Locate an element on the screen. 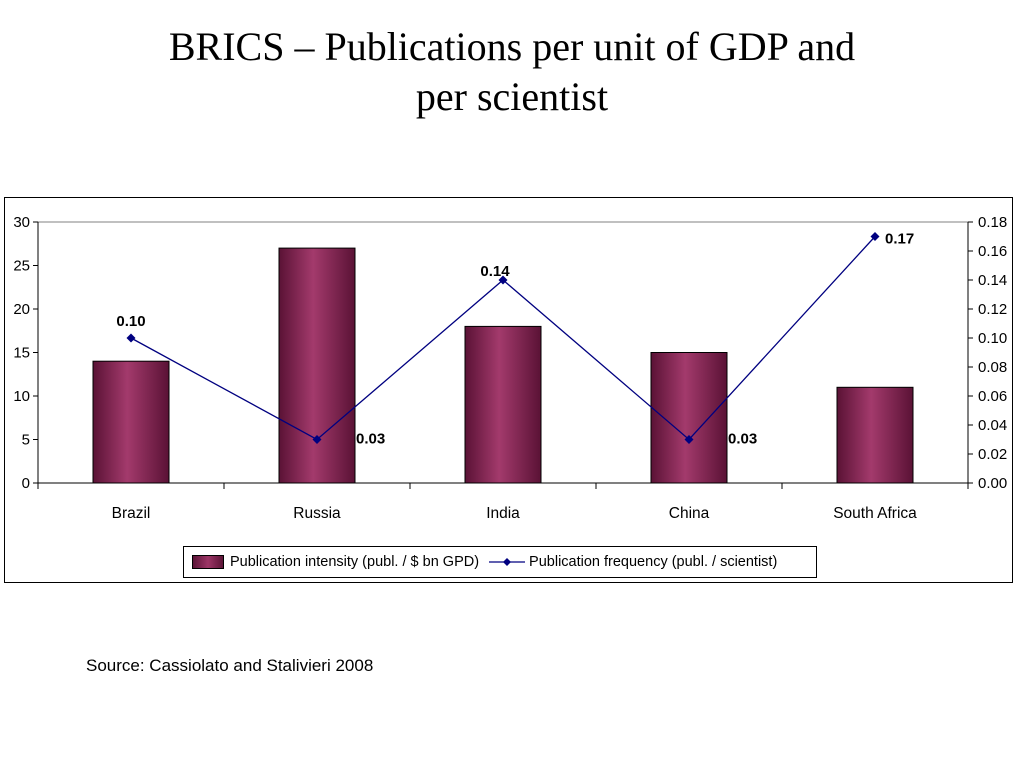 The image size is (1024, 768). y-right-tick-label: 0.14 is located at coordinates (992, 280).